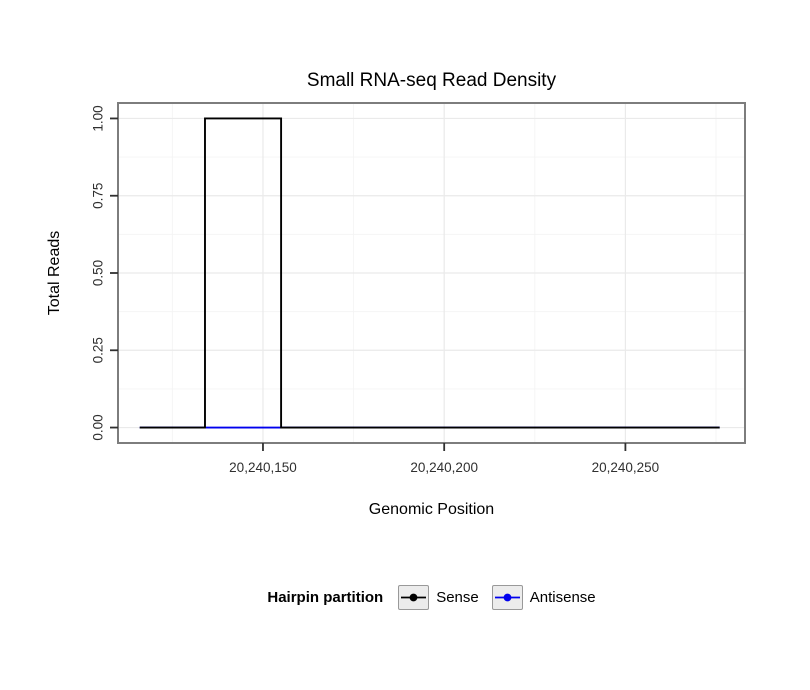  I want to click on y-tick-label: 0.50, so click(98, 273).